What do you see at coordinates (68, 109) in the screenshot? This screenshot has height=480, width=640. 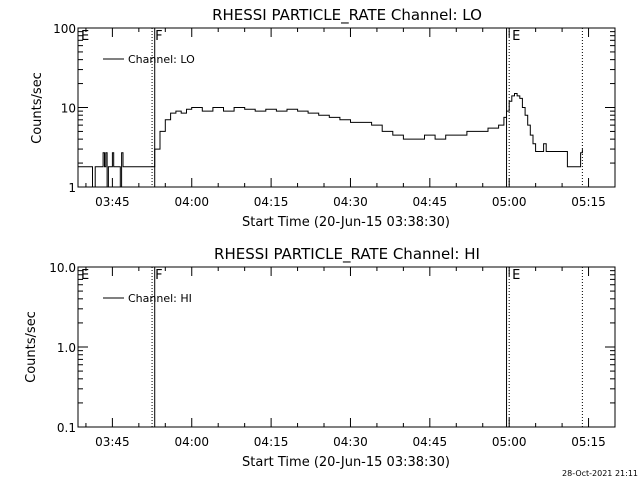 I see `lo-y-tick-label: 10` at bounding box center [68, 109].